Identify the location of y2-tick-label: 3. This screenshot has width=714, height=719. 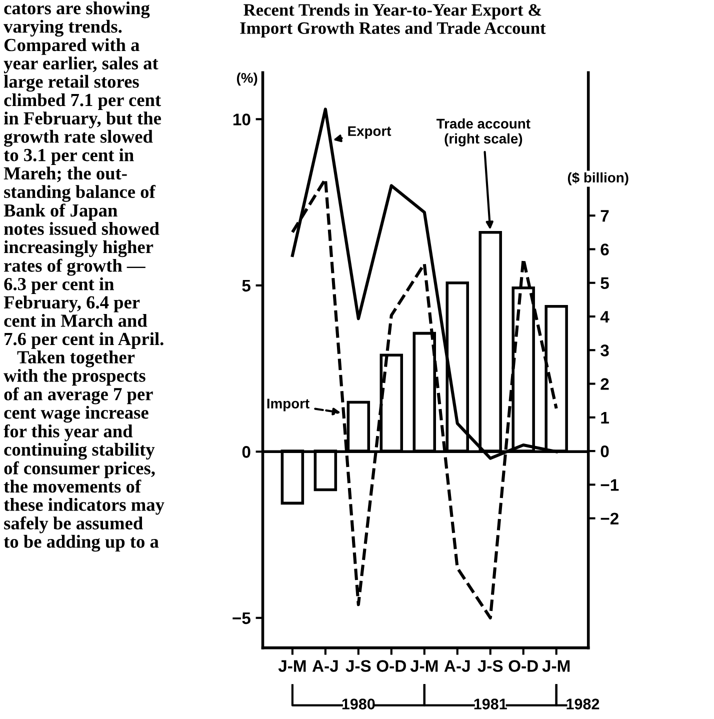
(604, 350).